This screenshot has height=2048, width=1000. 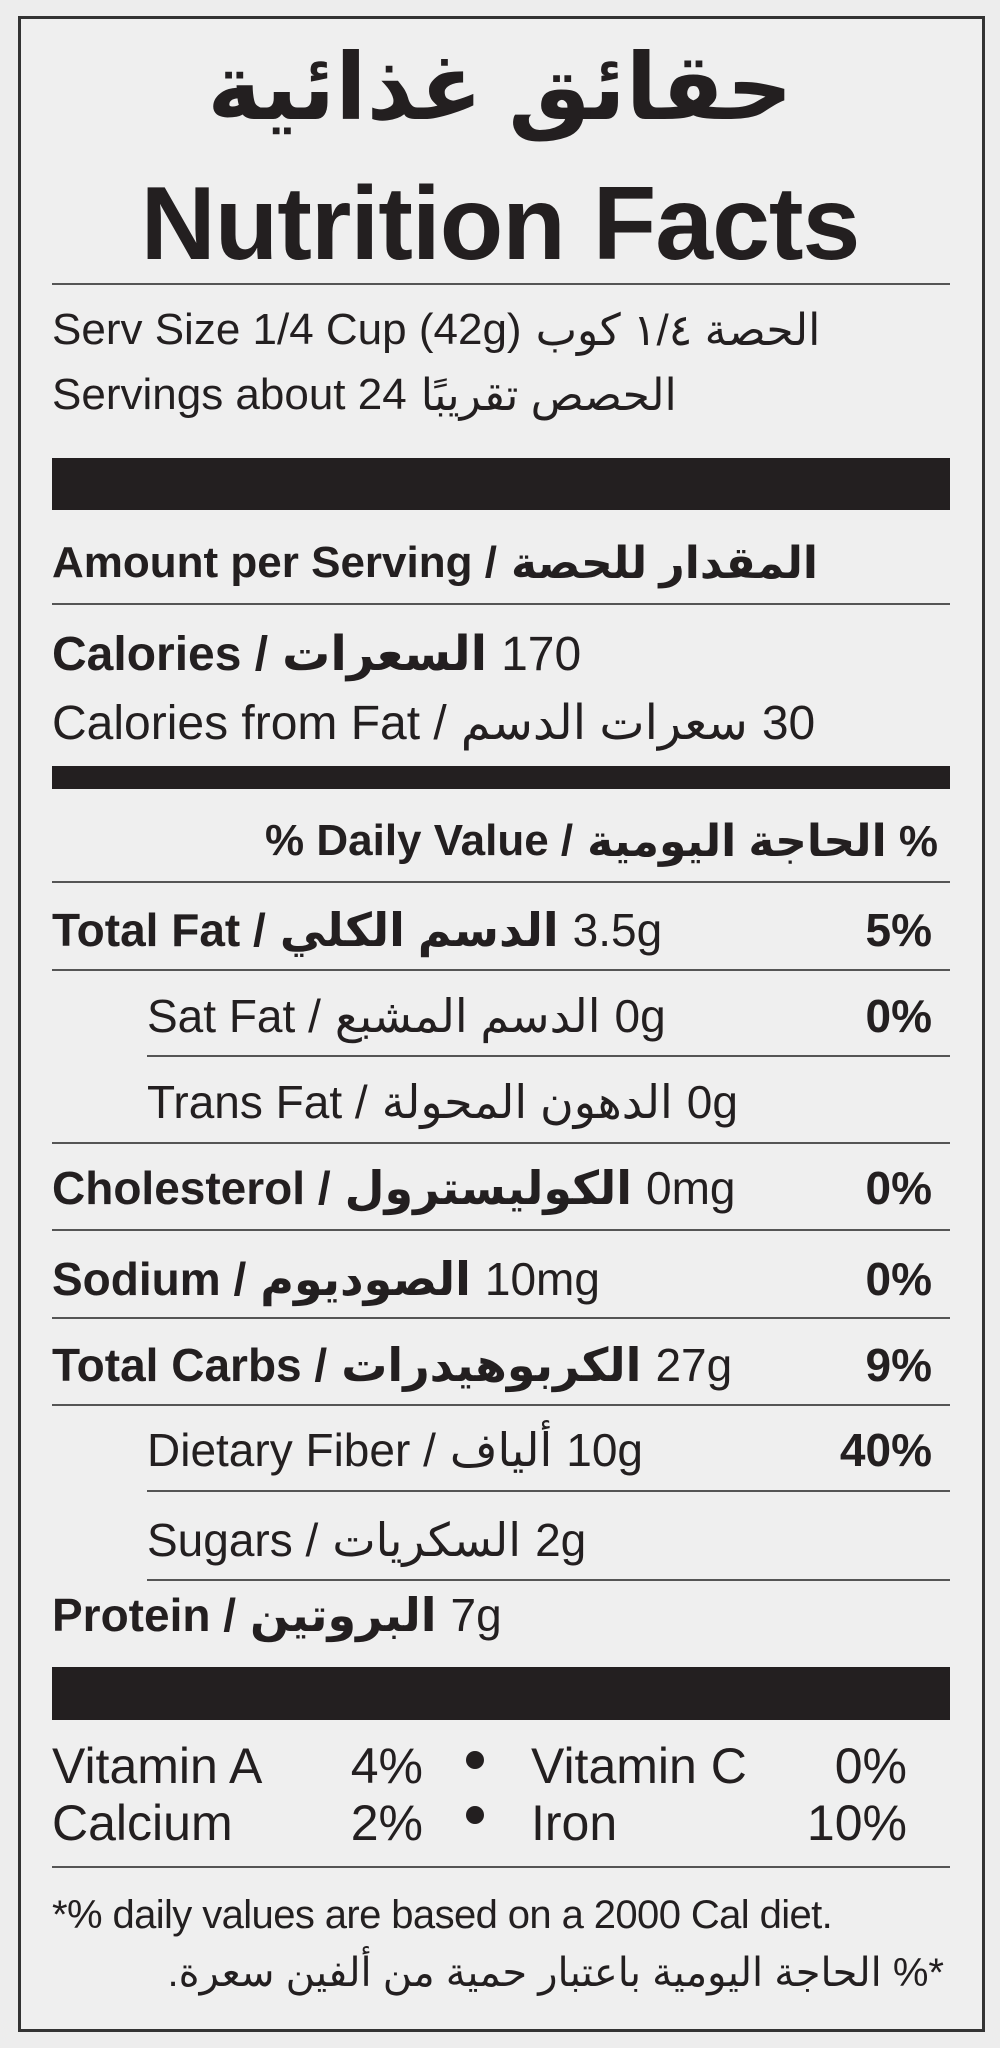 I want to click on daily-value-ar: % الحاجة اليومية, so click(x=762, y=841).